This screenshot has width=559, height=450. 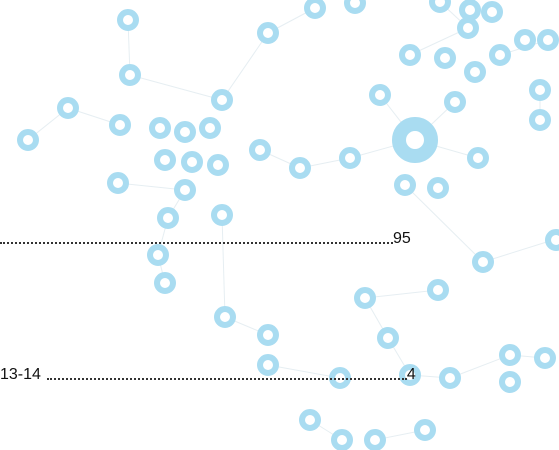 I want to click on toc-entry: 13-14 4, so click(x=208, y=375).